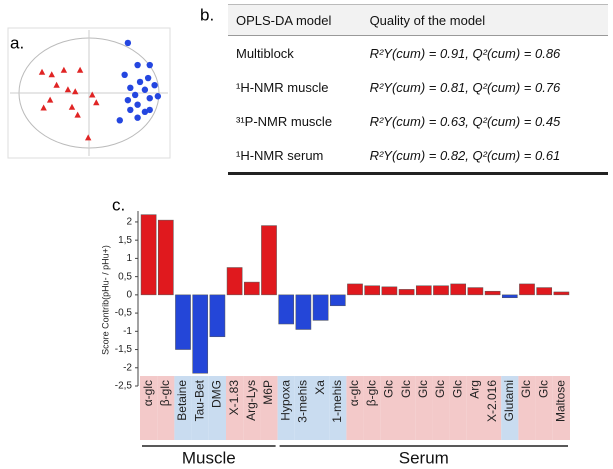 This screenshot has height=469, width=613. I want to click on y-tick-label: 2, so click(129, 222).